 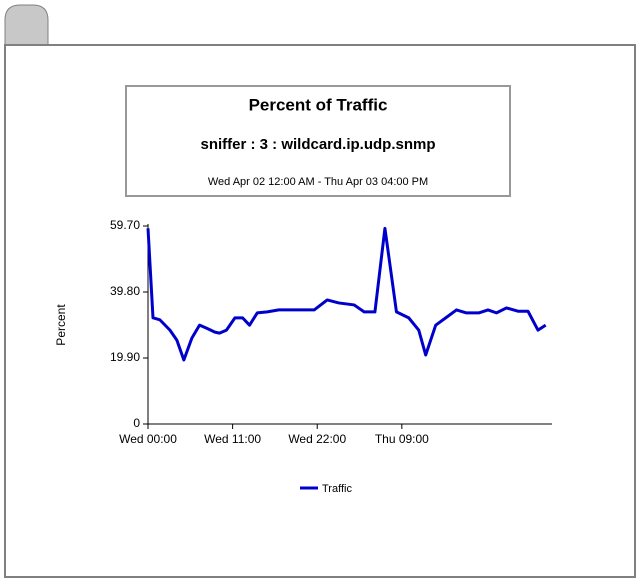 I want to click on y-axis-label: Percent, so click(x=61, y=325).